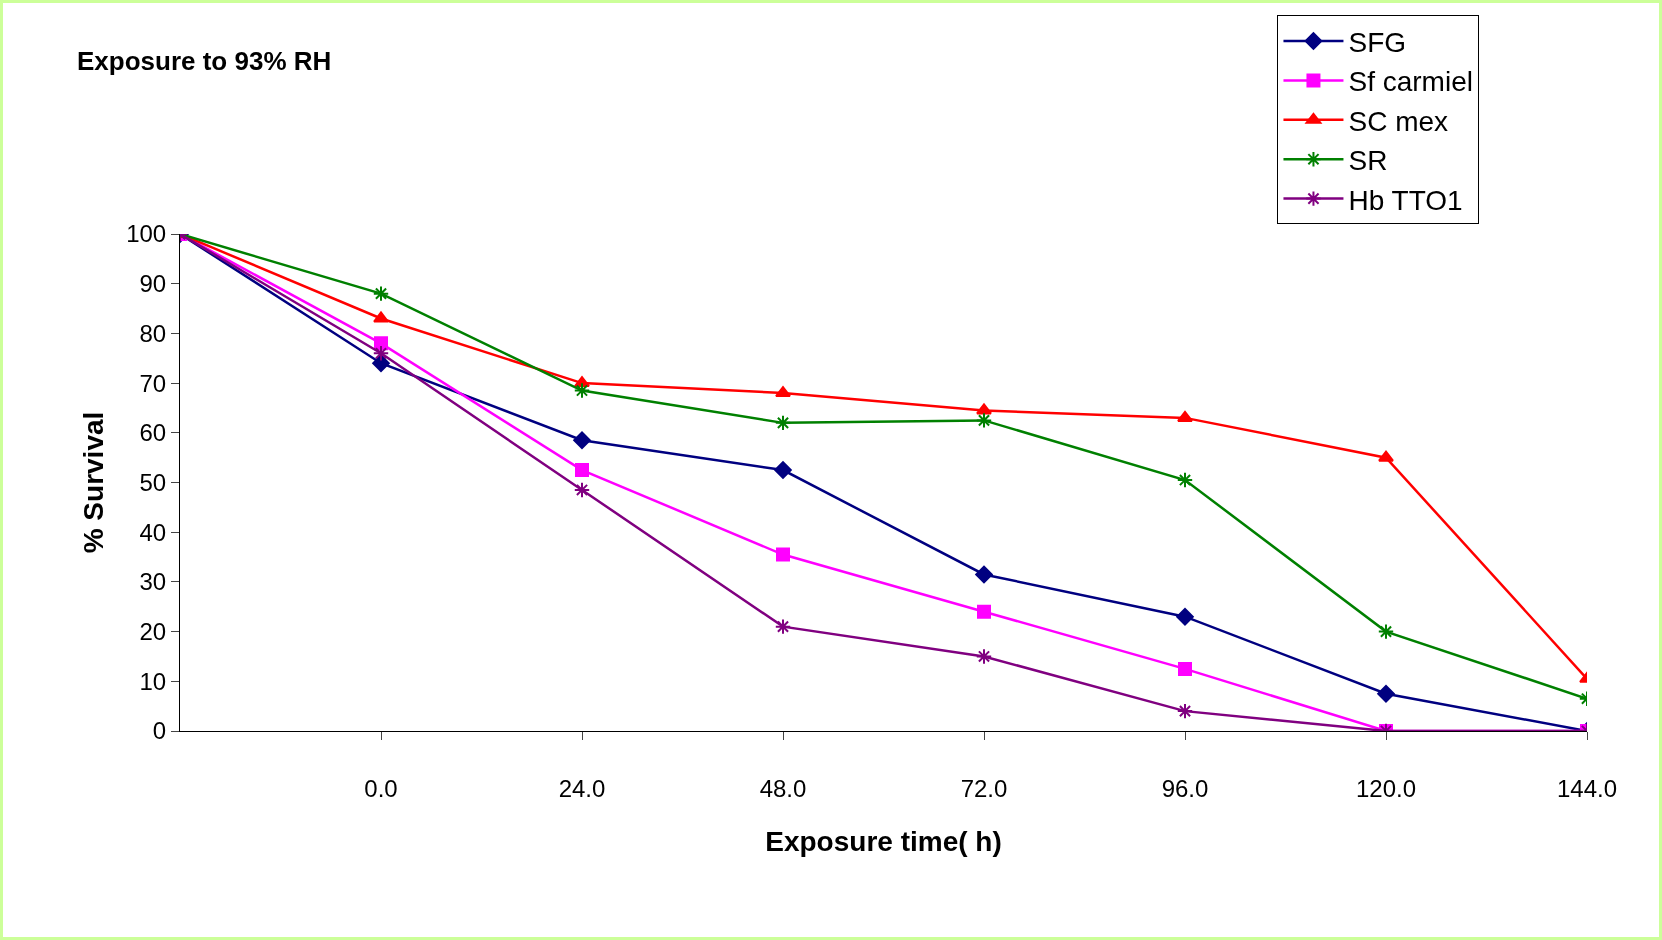 This screenshot has height=940, width=1662. I want to click on y-tick-label: 0, so click(159, 731).